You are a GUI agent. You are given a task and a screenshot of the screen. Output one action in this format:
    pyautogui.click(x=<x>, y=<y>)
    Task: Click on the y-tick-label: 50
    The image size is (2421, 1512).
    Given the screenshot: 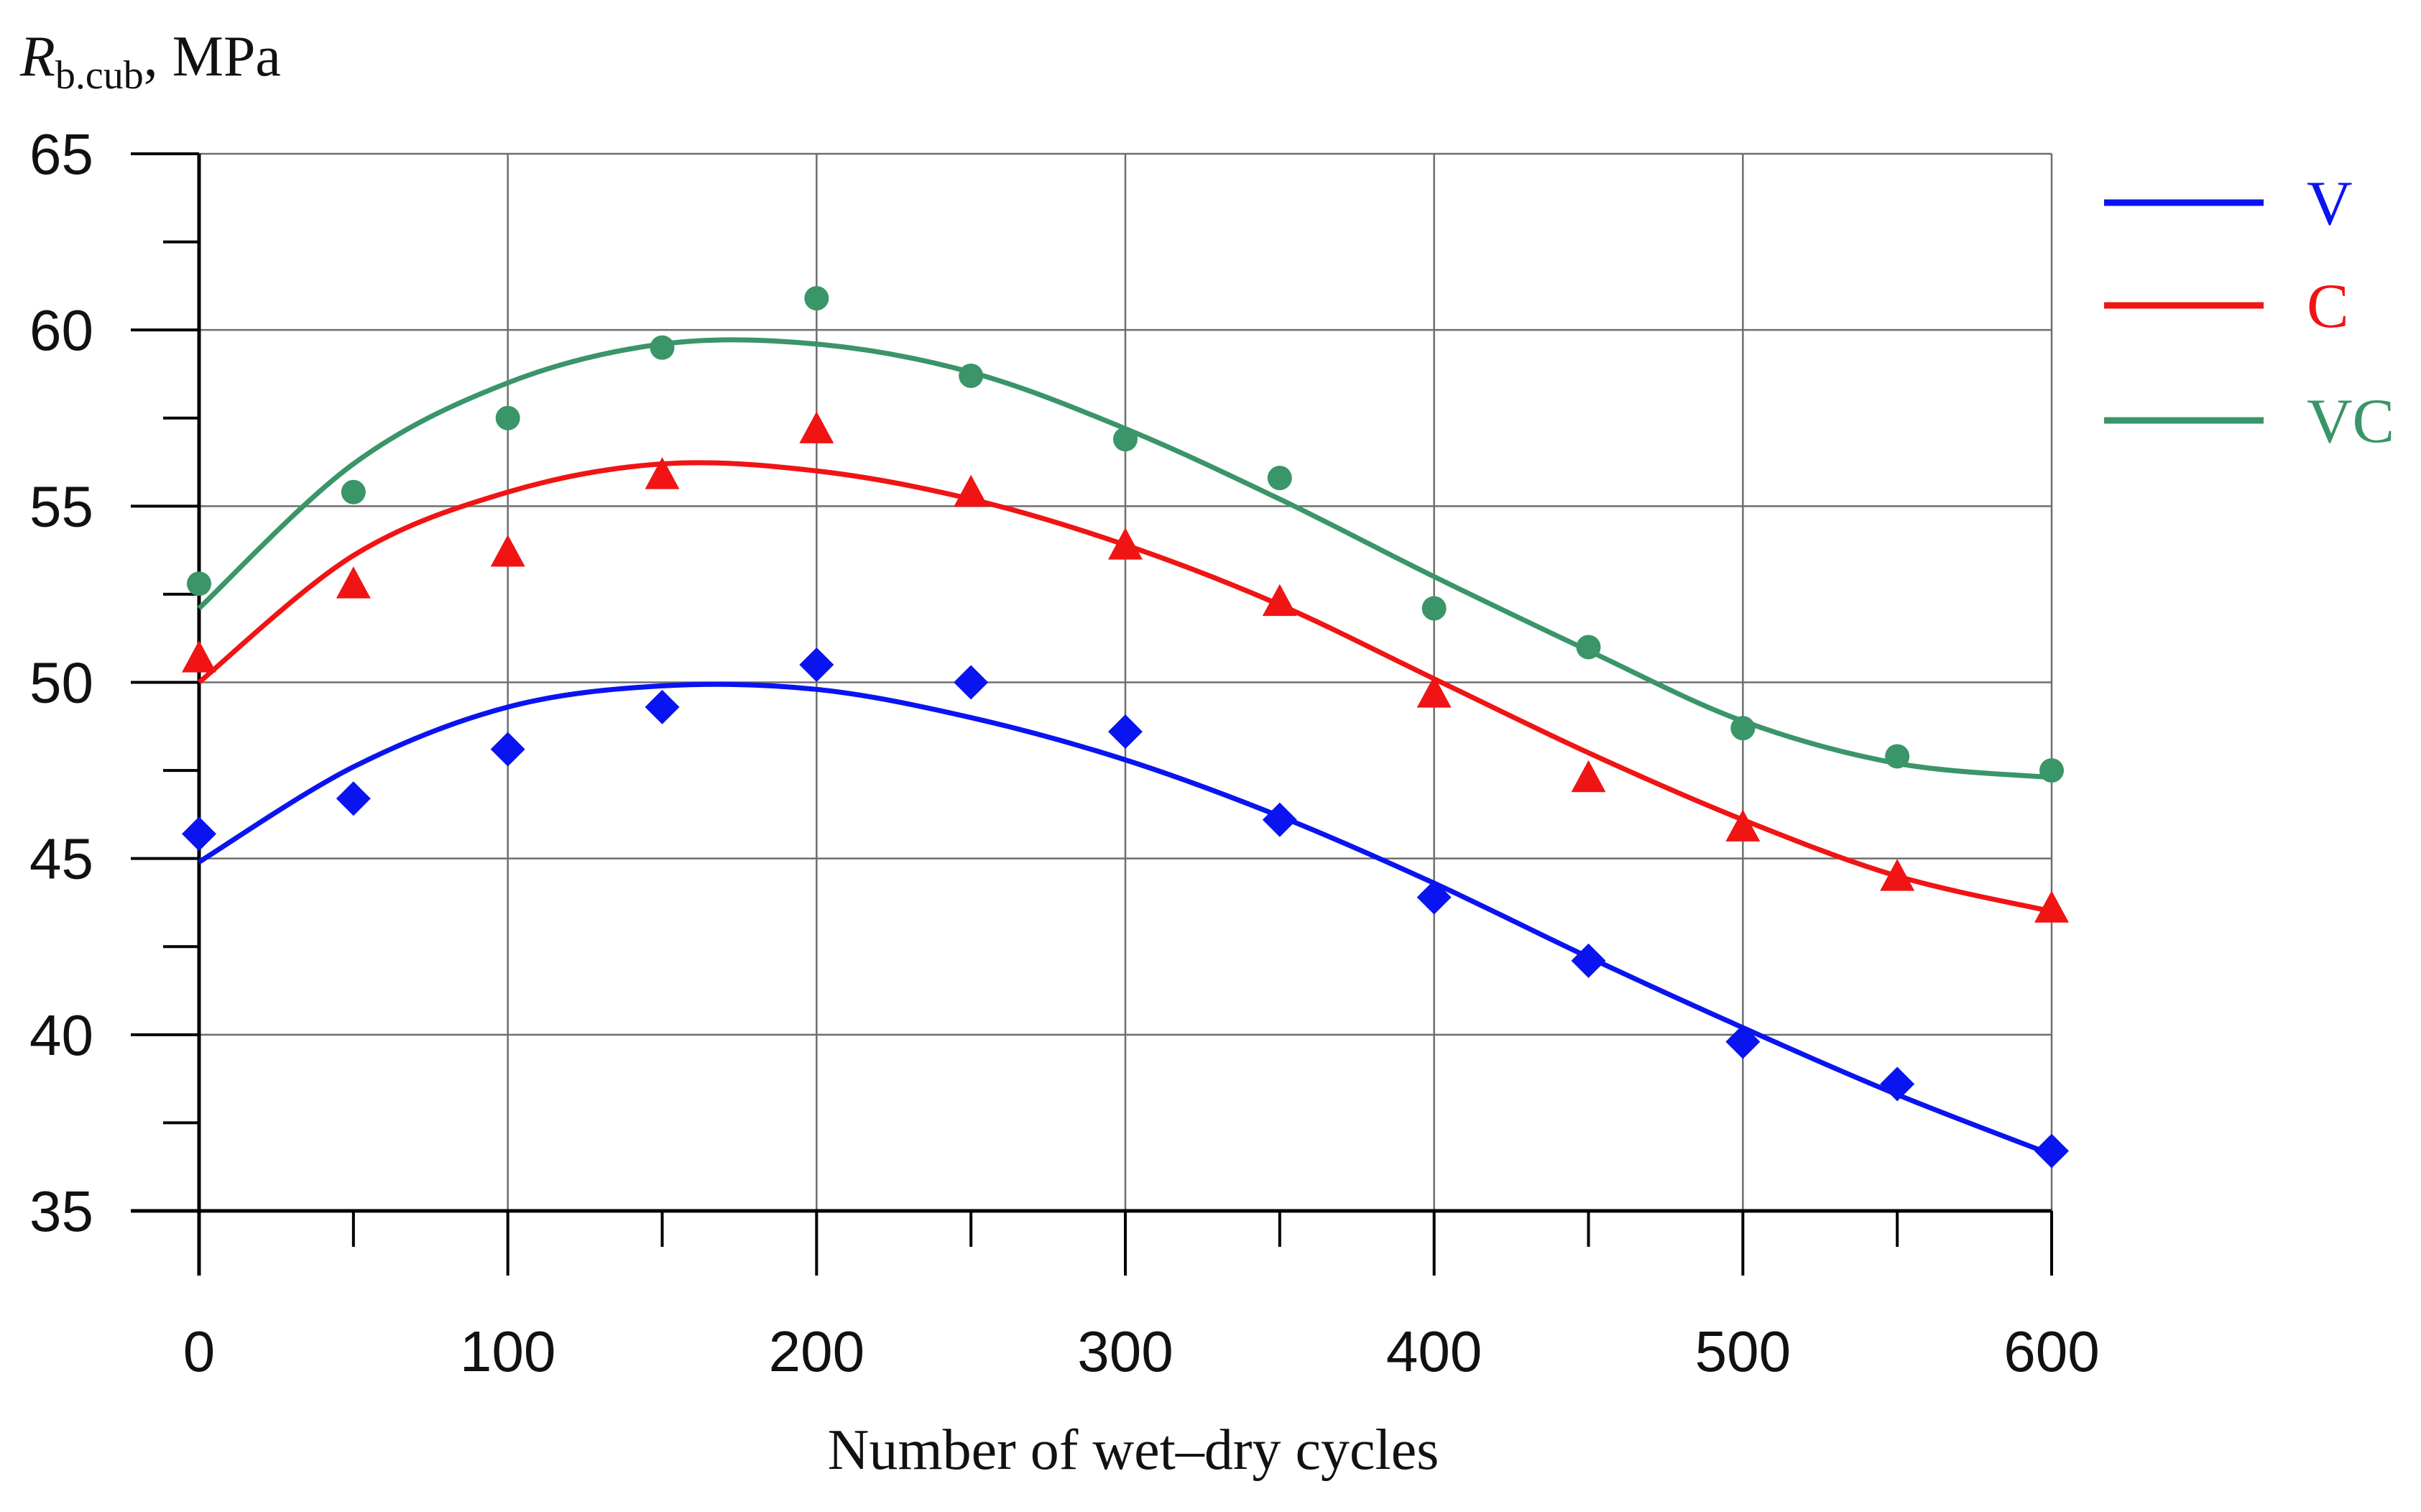 What is the action you would take?
    pyautogui.click(x=61, y=683)
    